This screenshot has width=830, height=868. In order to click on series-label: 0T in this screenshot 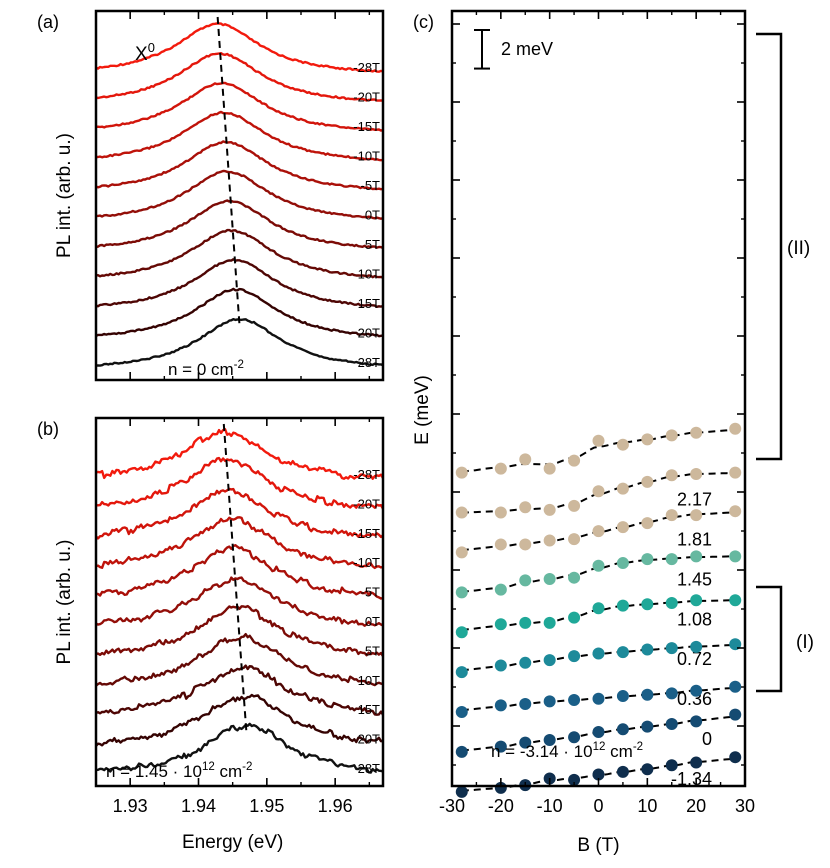, I will do `click(372, 215)`.